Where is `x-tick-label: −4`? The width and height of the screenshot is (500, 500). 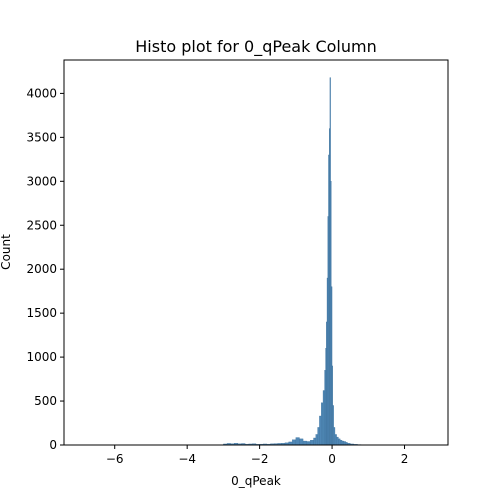 x-tick-label: −4 is located at coordinates (187, 459).